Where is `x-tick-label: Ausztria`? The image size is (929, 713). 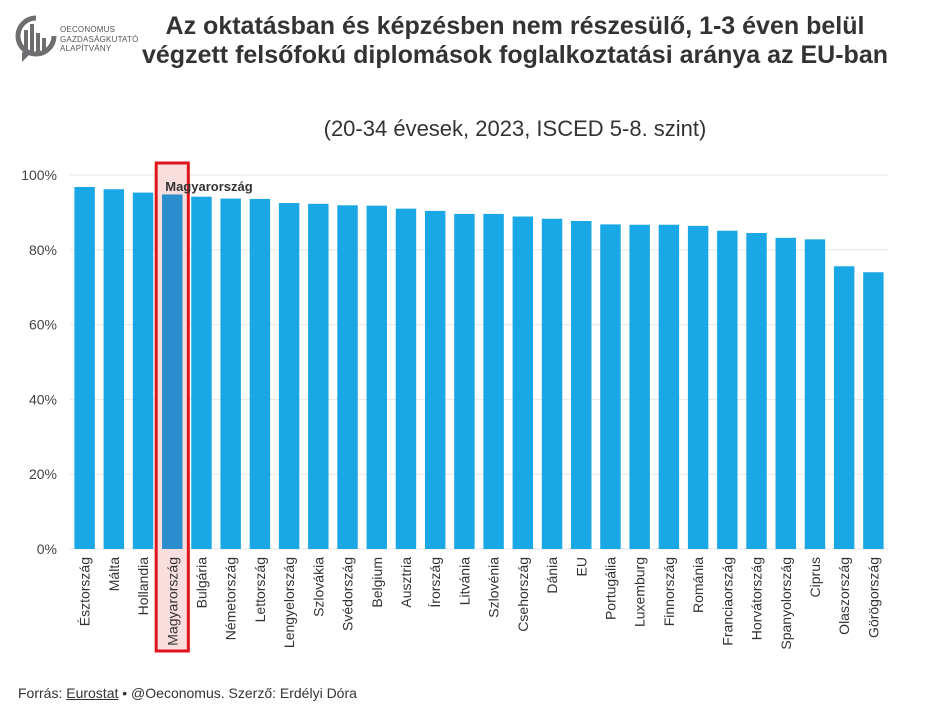
x-tick-label: Ausztria is located at coordinates (406, 582).